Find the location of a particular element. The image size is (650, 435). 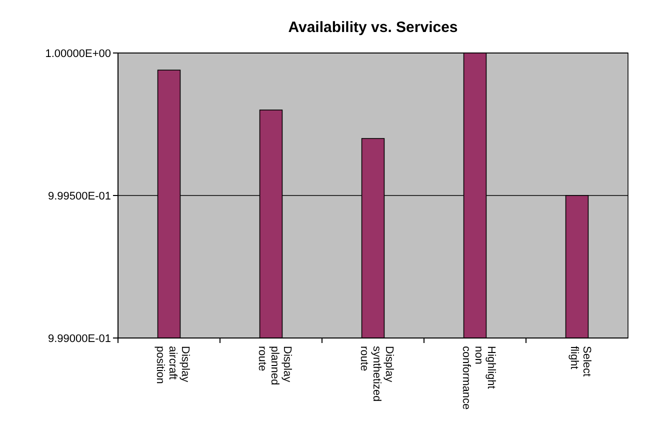

y-tick-label: 9.99000E-01 is located at coordinates (79, 338).